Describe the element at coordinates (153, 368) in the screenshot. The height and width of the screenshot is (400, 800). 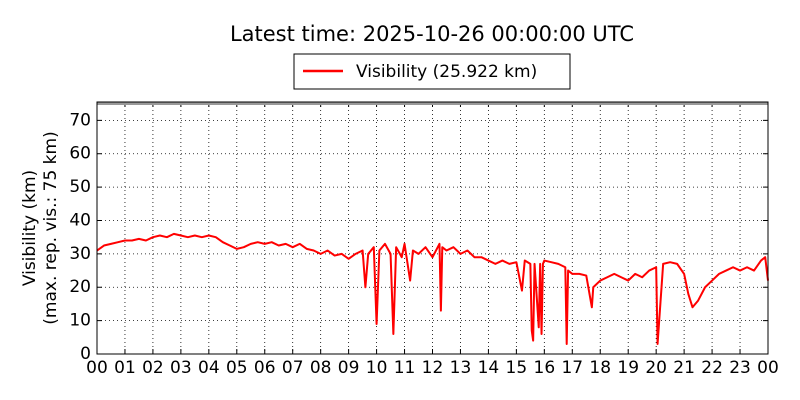
I see `x-tick-label: 02` at that location.